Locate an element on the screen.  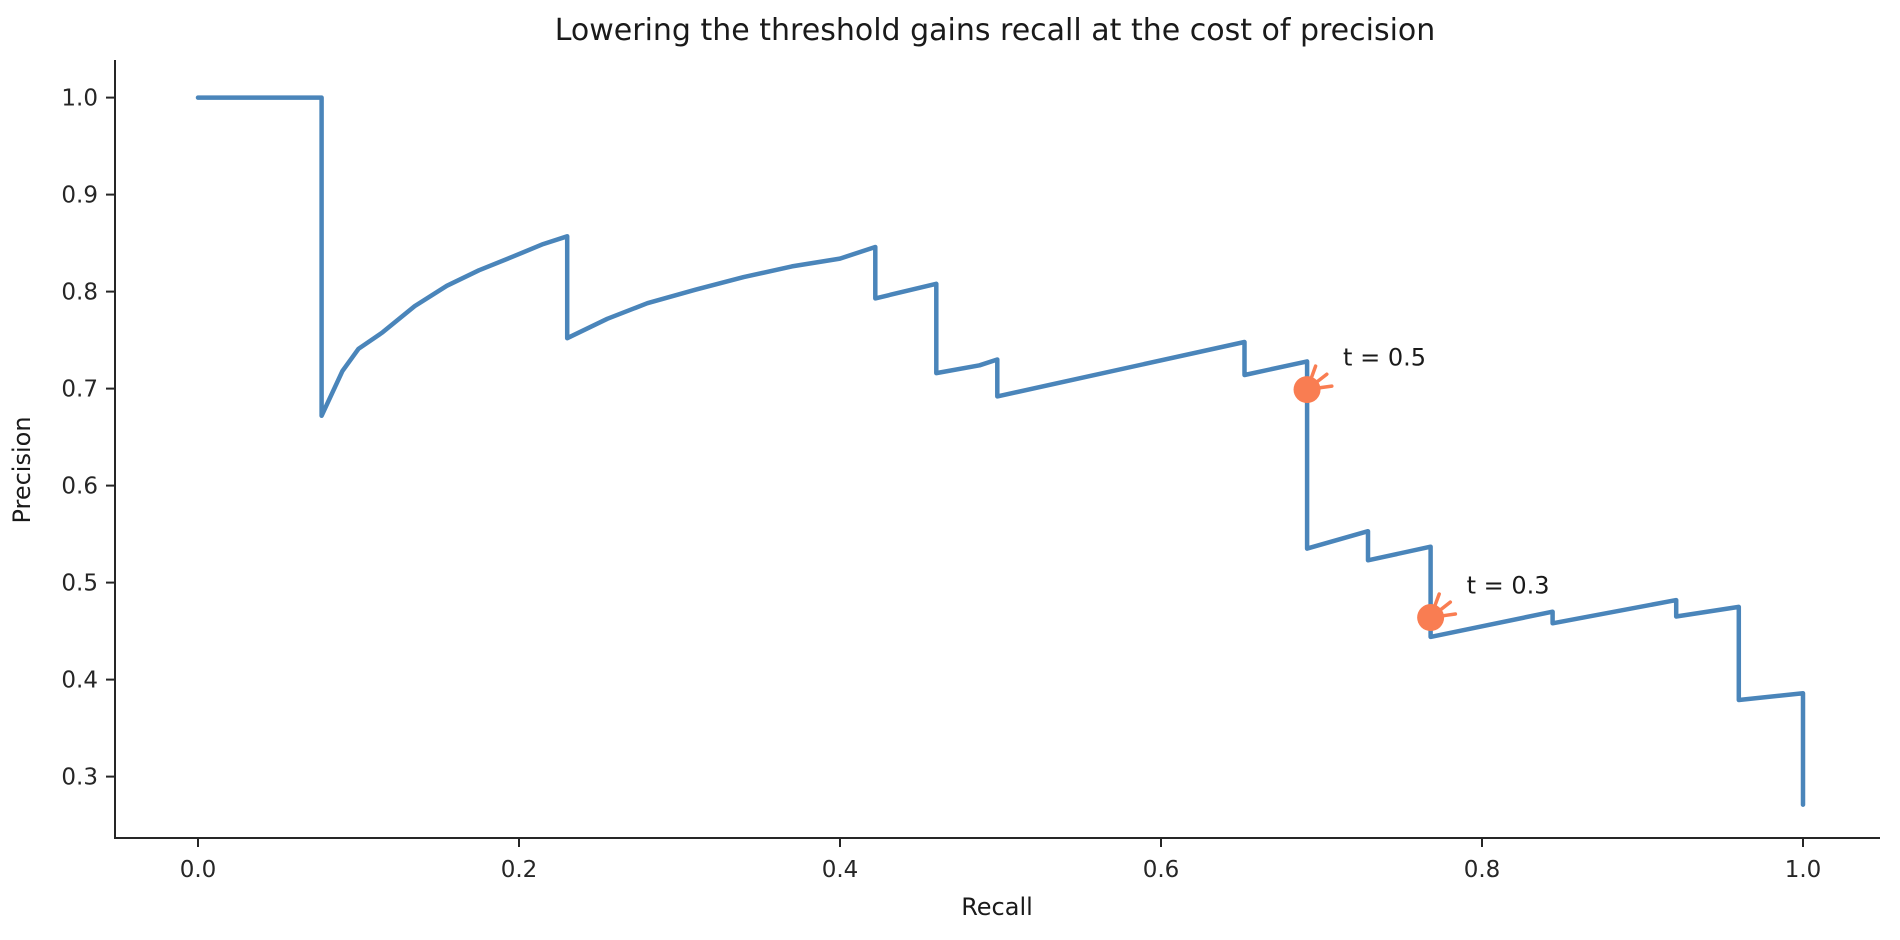
threshold-annotation: t = 0.5 is located at coordinates (1359, 374).